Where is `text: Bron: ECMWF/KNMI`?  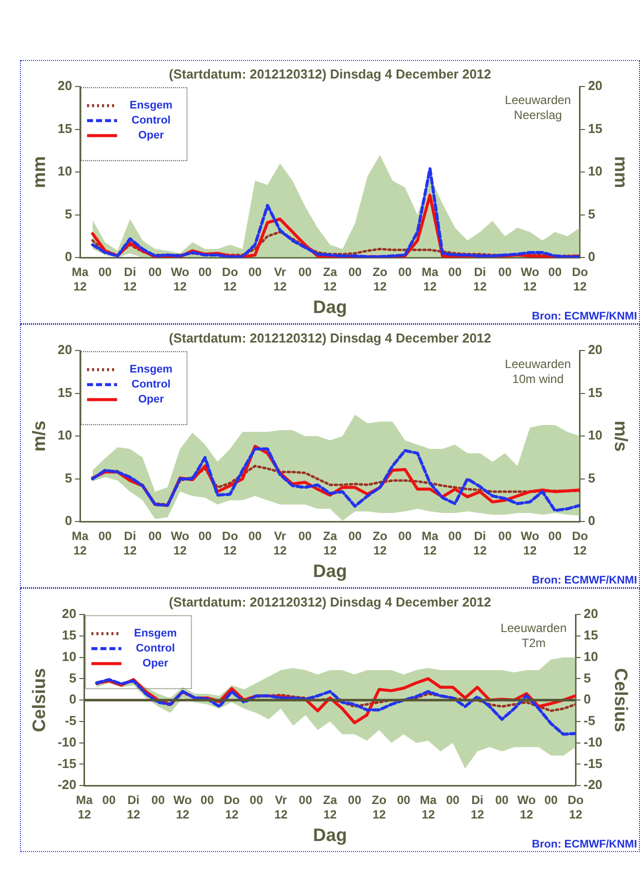
text: Bron: ECMWF/KNMI is located at coordinates (584, 316).